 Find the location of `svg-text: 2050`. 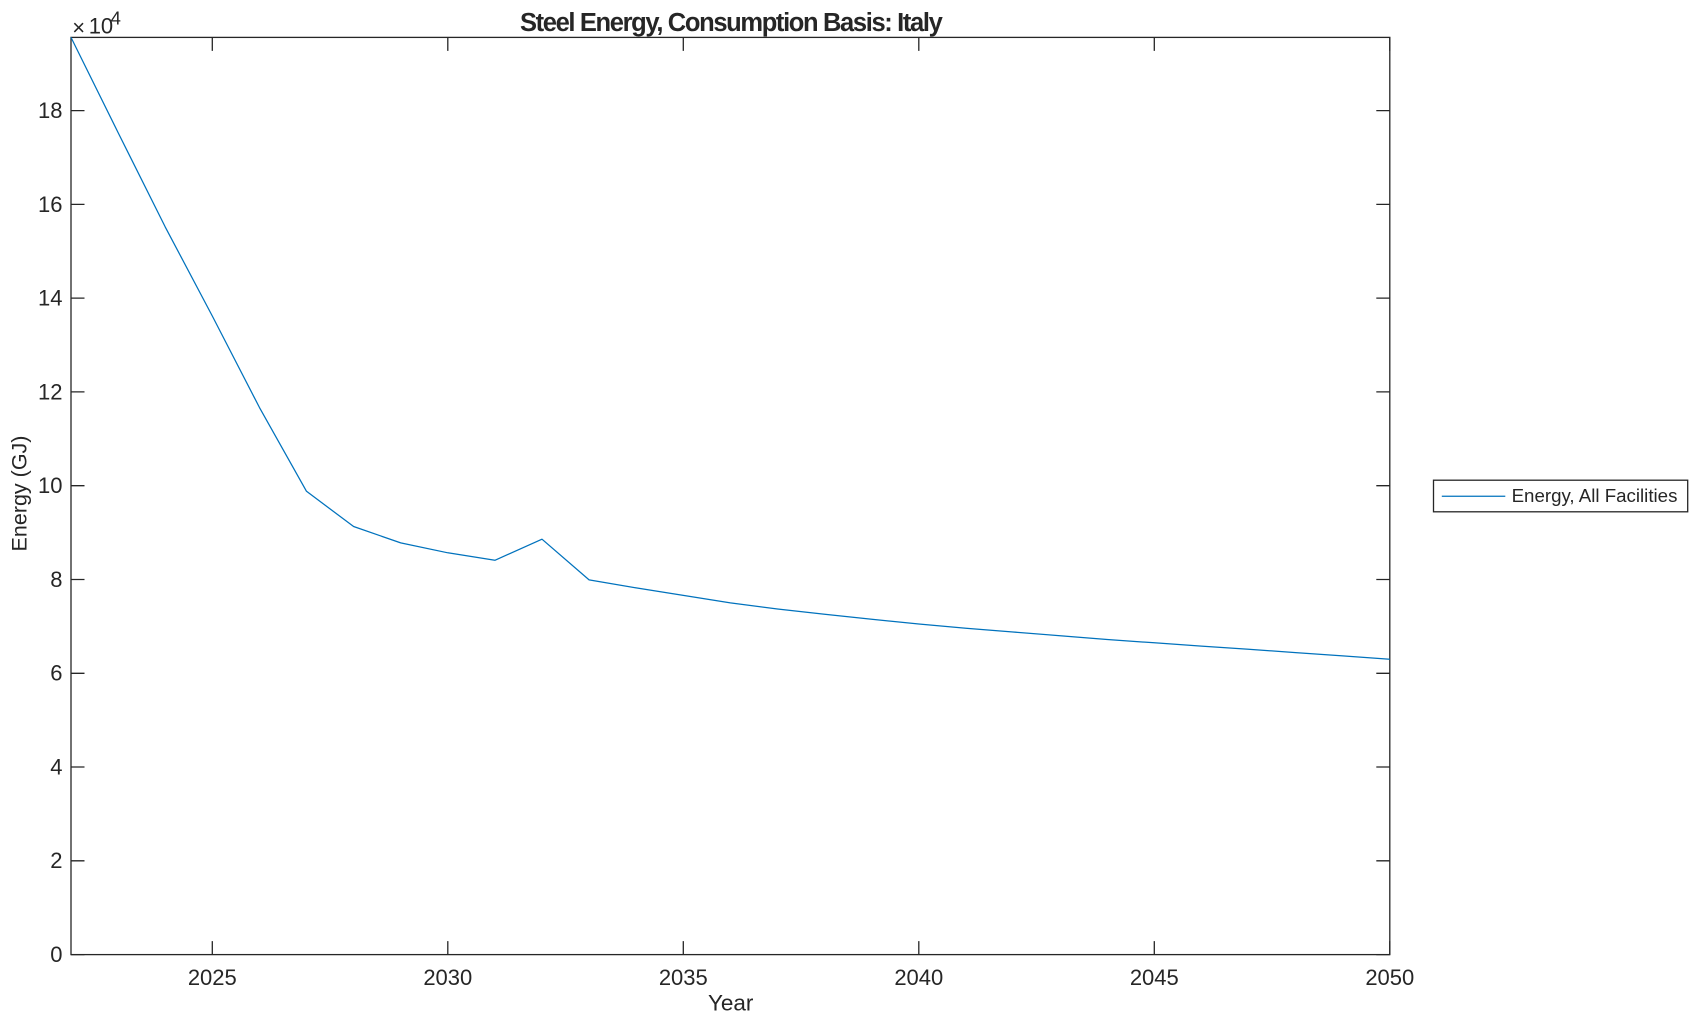

svg-text: 2050 is located at coordinates (1389, 977).